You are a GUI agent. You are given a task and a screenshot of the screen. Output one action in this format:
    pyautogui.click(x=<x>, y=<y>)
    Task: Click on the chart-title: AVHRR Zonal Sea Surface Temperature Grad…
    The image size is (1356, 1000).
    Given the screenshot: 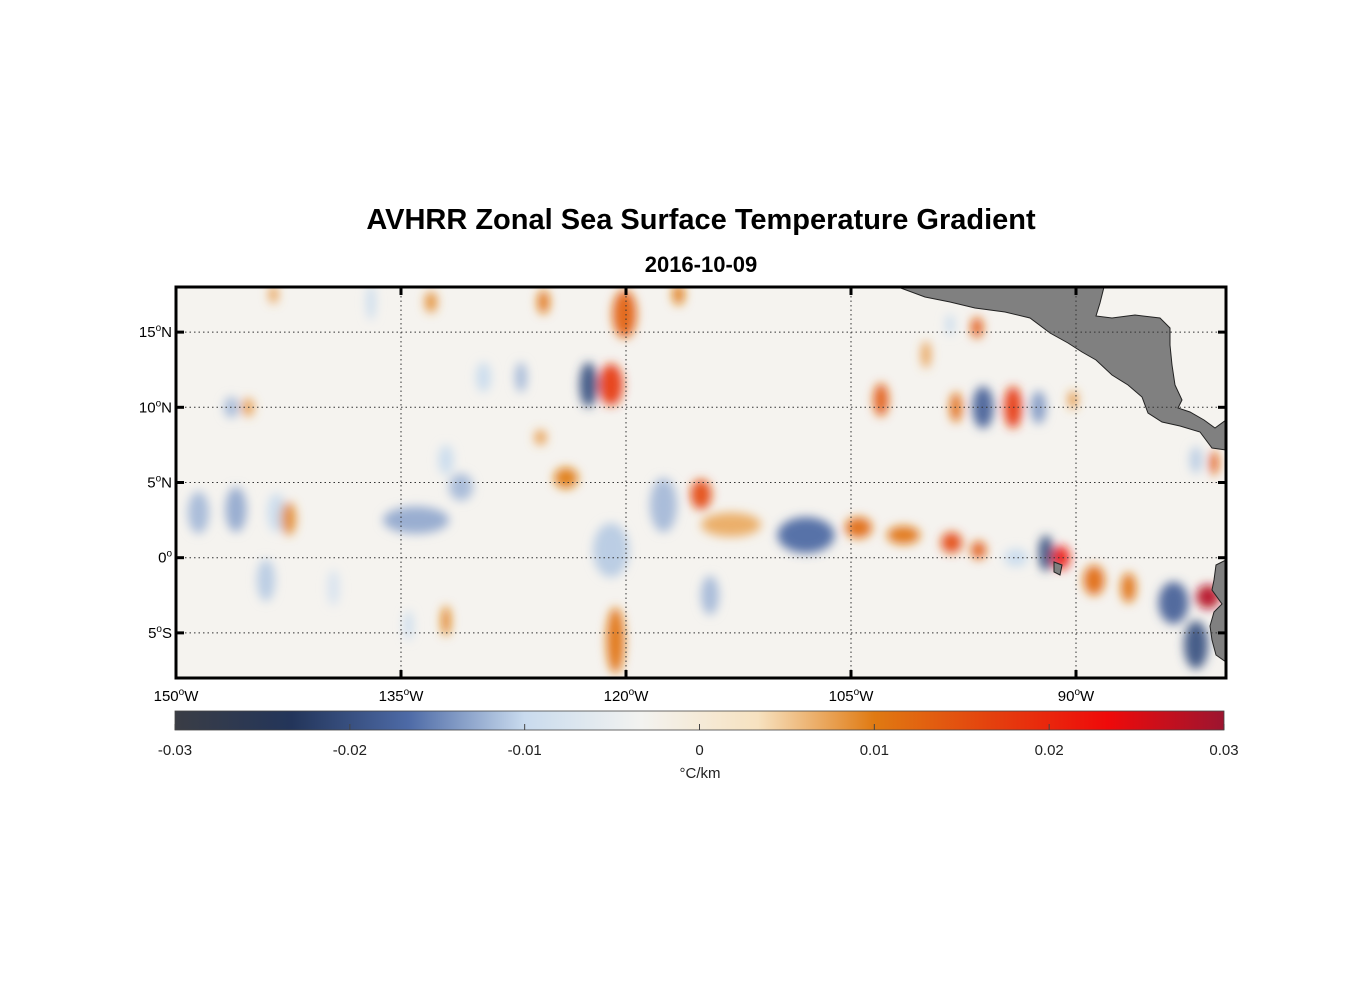 What is the action you would take?
    pyautogui.click(x=701, y=220)
    